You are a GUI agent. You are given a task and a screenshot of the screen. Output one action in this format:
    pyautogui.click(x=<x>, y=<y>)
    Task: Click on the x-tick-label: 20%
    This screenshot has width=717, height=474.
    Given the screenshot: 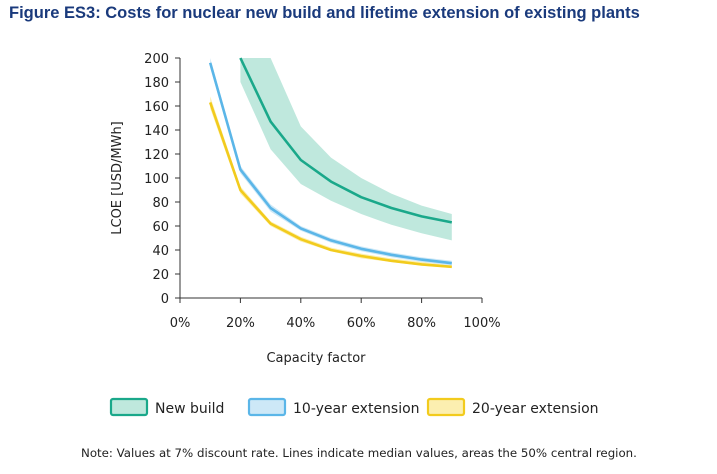 What is the action you would take?
    pyautogui.click(x=240, y=323)
    